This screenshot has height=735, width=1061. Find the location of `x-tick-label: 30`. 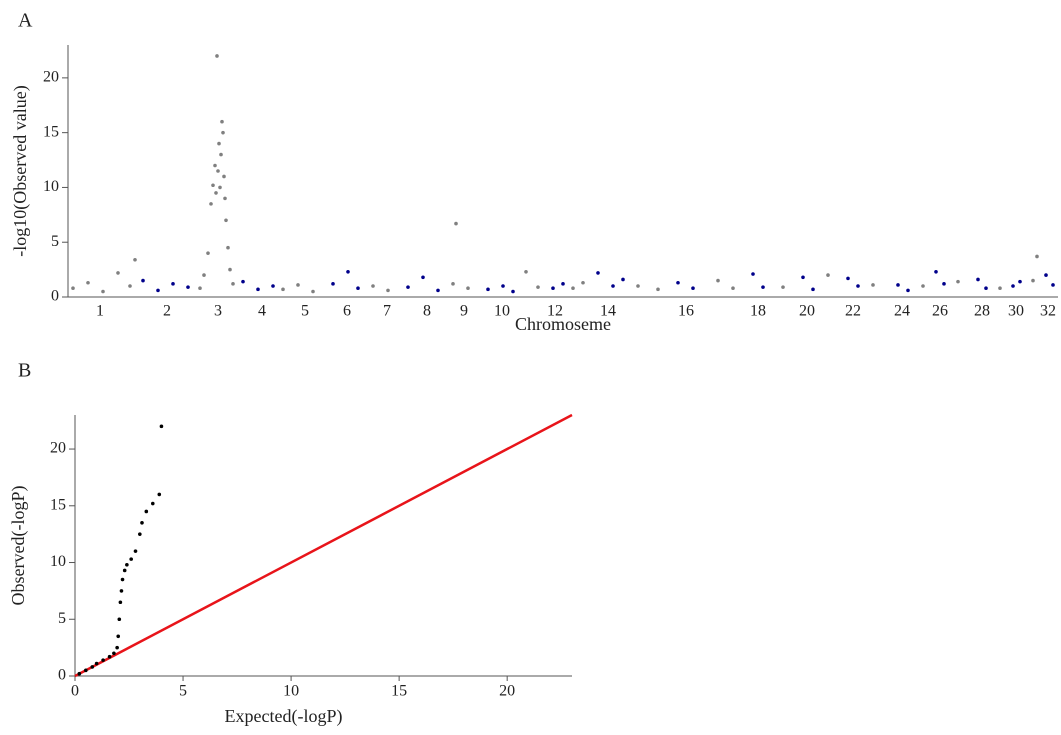

x-tick-label: 30 is located at coordinates (1016, 311).